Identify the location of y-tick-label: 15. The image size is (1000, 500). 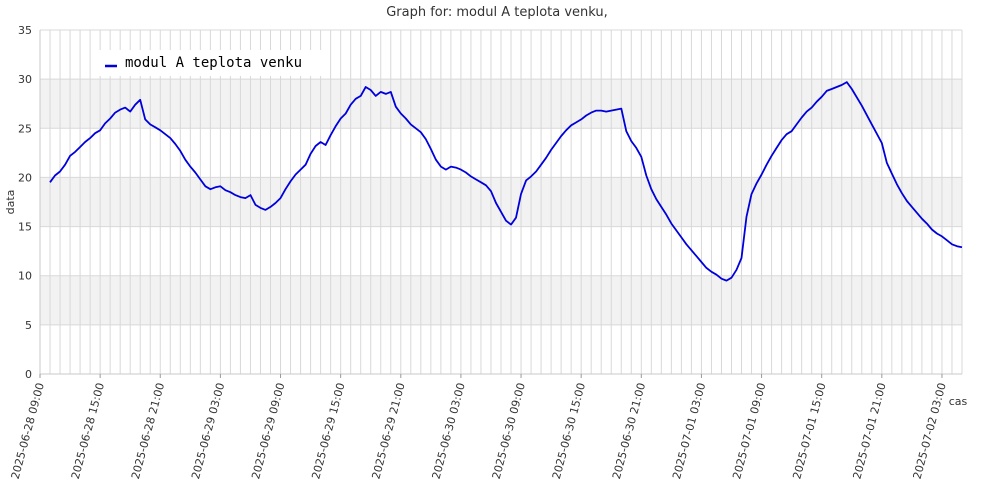
(25, 227).